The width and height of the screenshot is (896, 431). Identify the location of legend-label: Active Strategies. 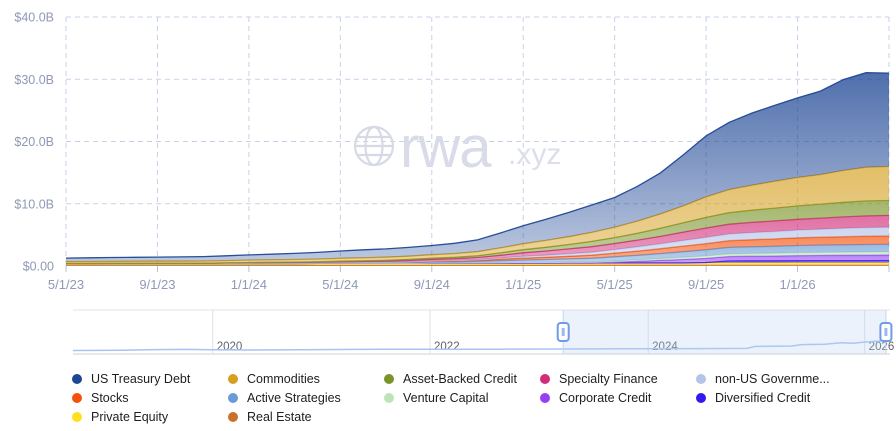
(294, 397).